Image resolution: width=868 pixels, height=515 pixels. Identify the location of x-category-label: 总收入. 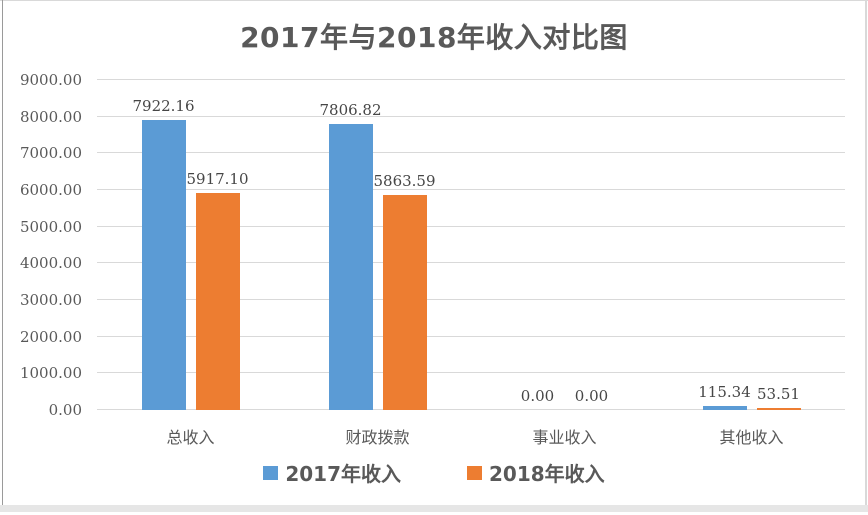
(190, 437).